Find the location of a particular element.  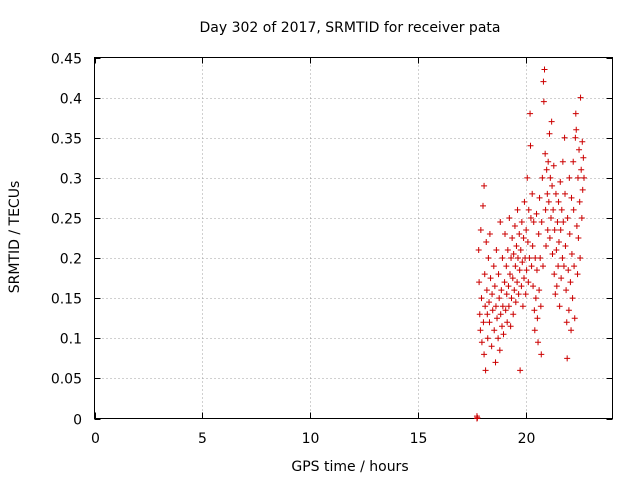

y-tick-label: 0.25 is located at coordinates (66, 220).